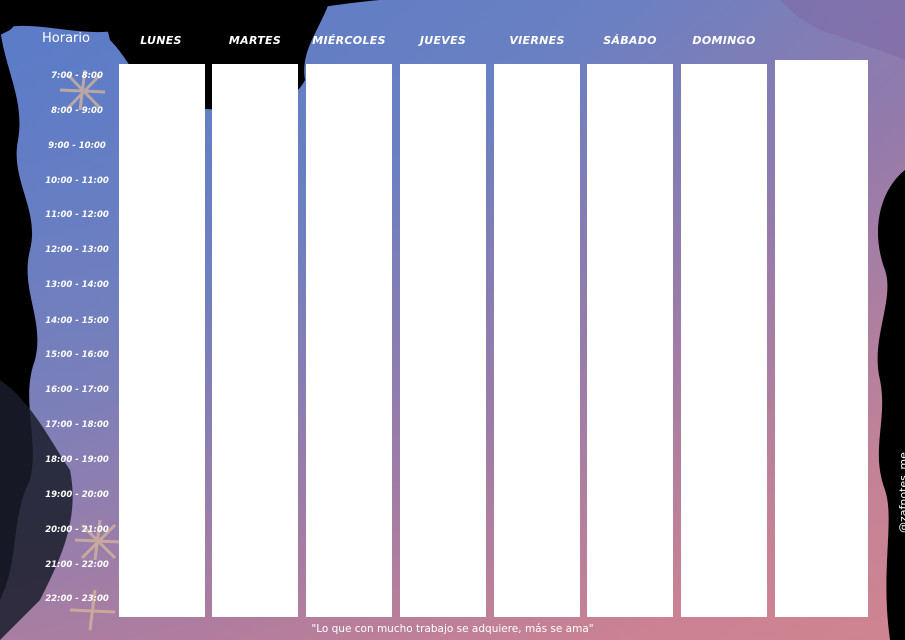 The width and height of the screenshot is (905, 640). What do you see at coordinates (161, 40) in the screenshot?
I see `day-header-monday: LUNES` at bounding box center [161, 40].